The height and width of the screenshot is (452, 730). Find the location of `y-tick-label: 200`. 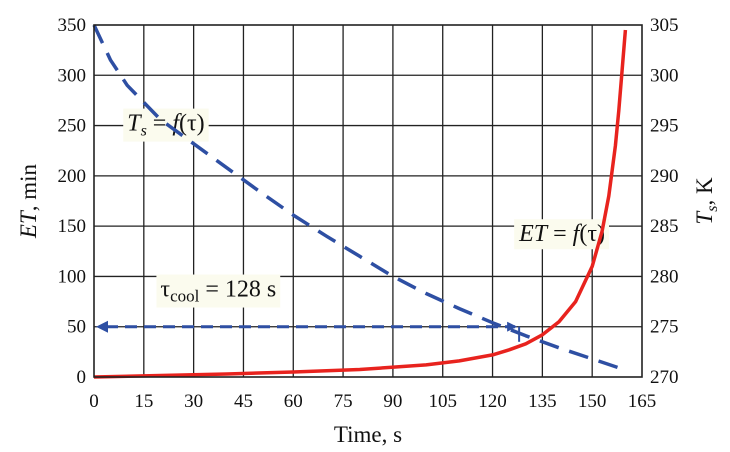

y-tick-label: 200 is located at coordinates (72, 176).